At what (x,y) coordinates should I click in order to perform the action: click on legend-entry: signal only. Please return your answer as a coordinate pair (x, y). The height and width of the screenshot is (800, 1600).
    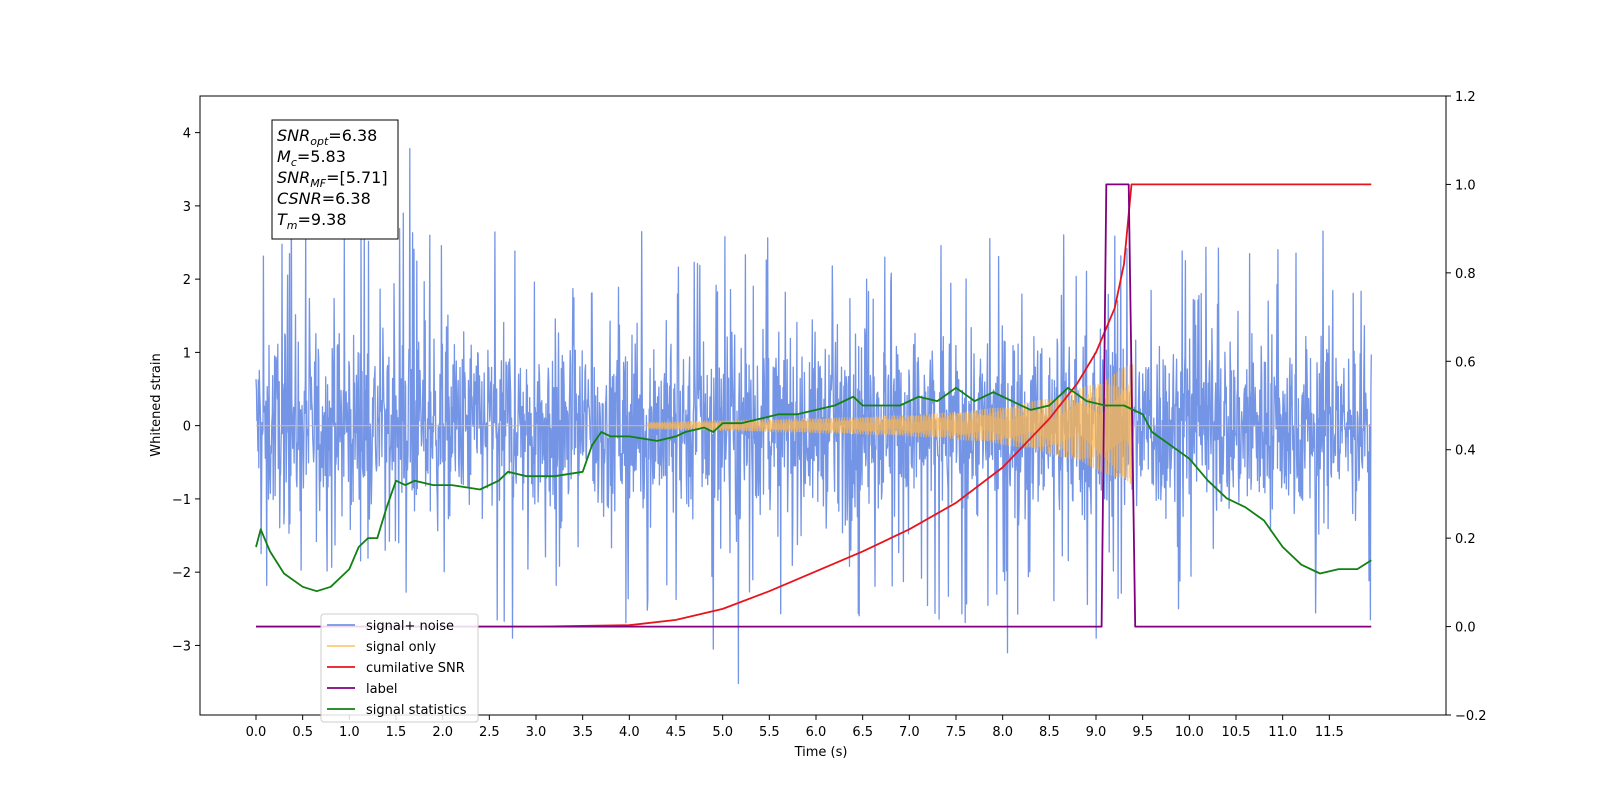
    Looking at the image, I should click on (401, 647).